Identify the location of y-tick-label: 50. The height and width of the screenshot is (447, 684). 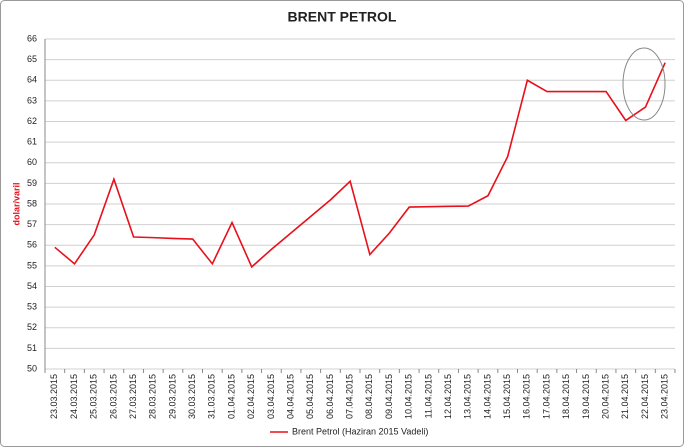
(32, 368).